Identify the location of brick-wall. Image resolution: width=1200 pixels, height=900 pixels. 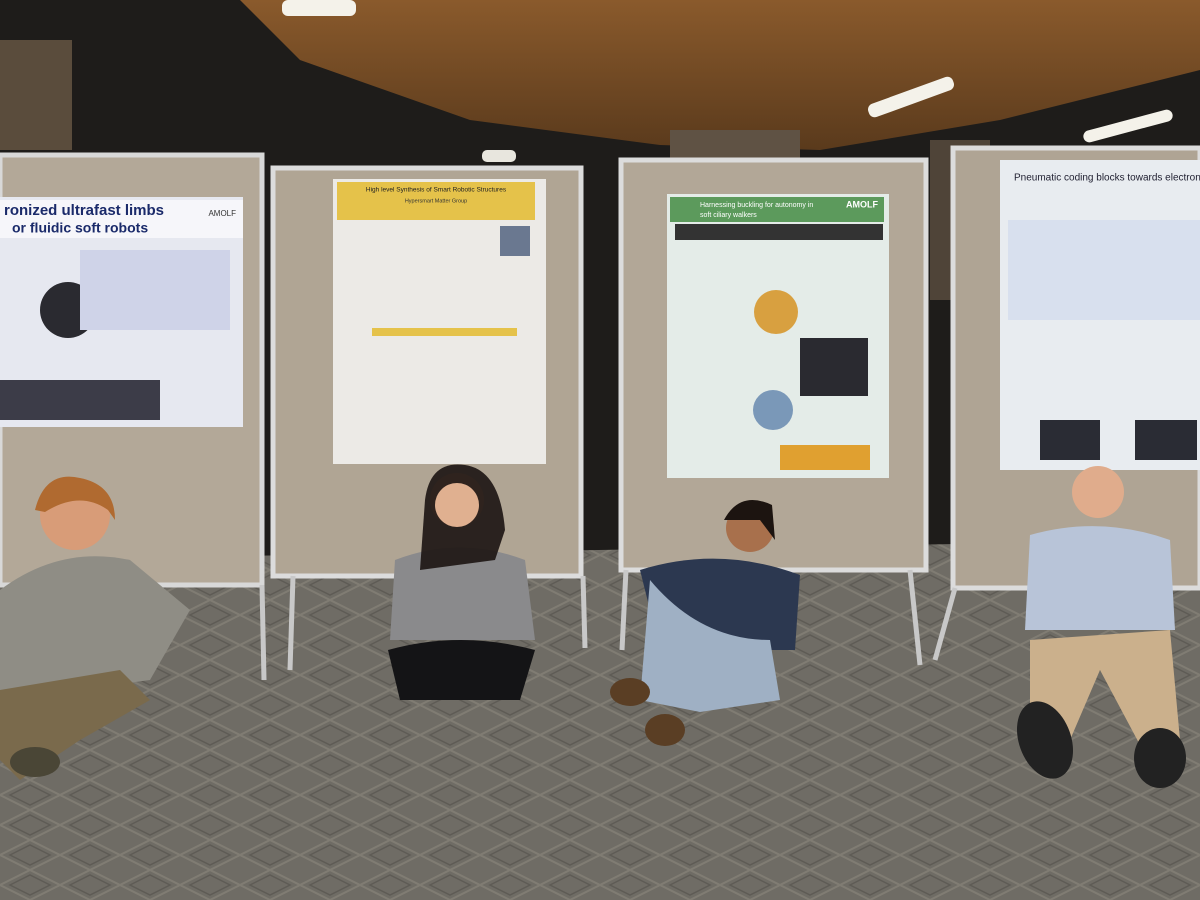
(36, 95).